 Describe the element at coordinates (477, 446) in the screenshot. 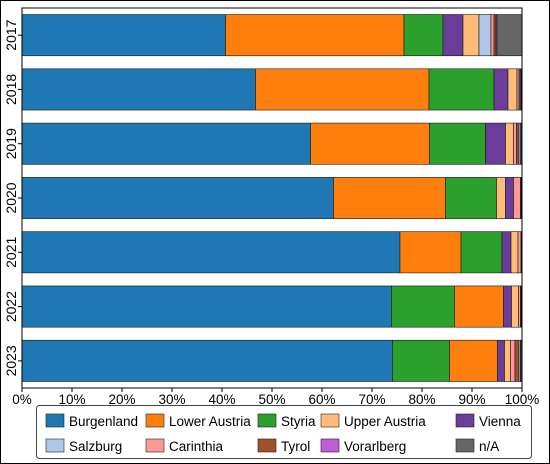

I see `legend-item-n-a: n/A` at that location.